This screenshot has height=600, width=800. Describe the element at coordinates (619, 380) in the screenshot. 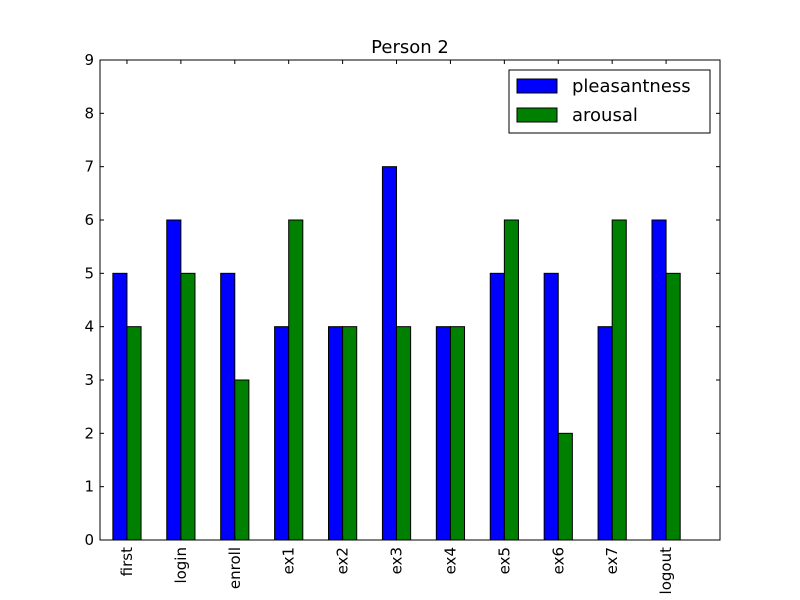

I see `bar-arousal-ex7` at that location.